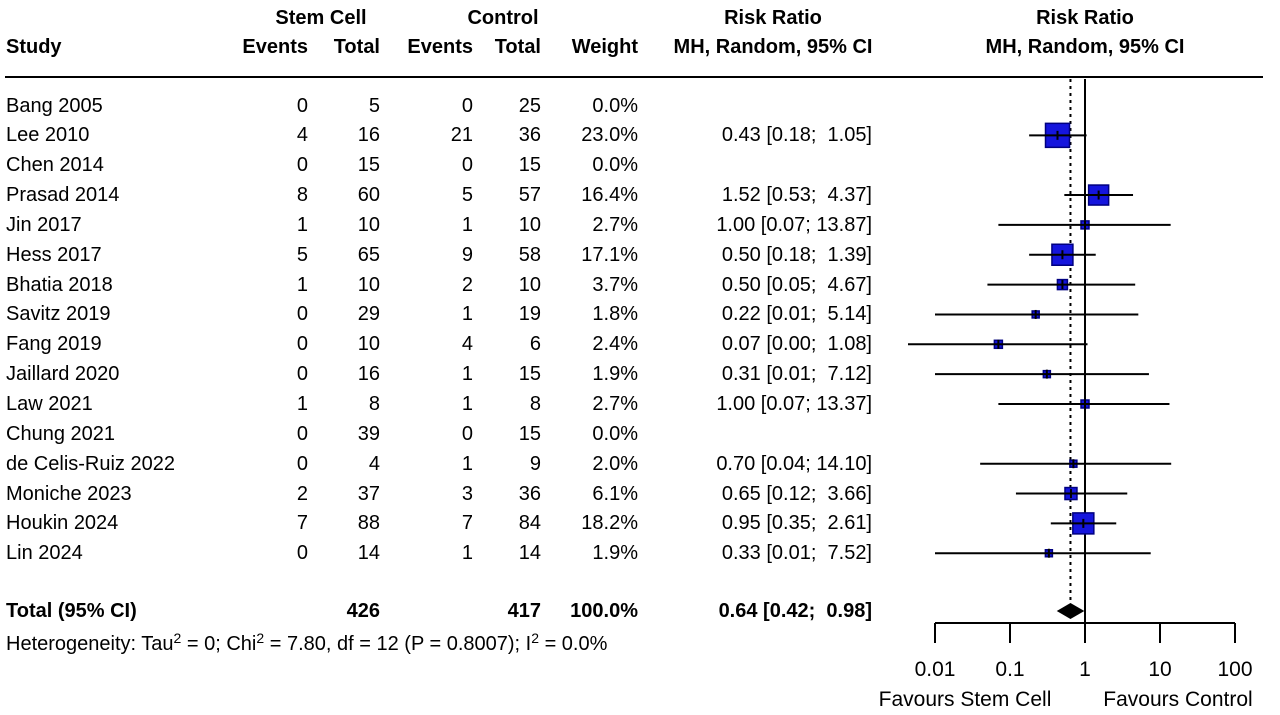 This screenshot has height=715, width=1280. What do you see at coordinates (302, 254) in the screenshot?
I see `stem-events: 5` at bounding box center [302, 254].